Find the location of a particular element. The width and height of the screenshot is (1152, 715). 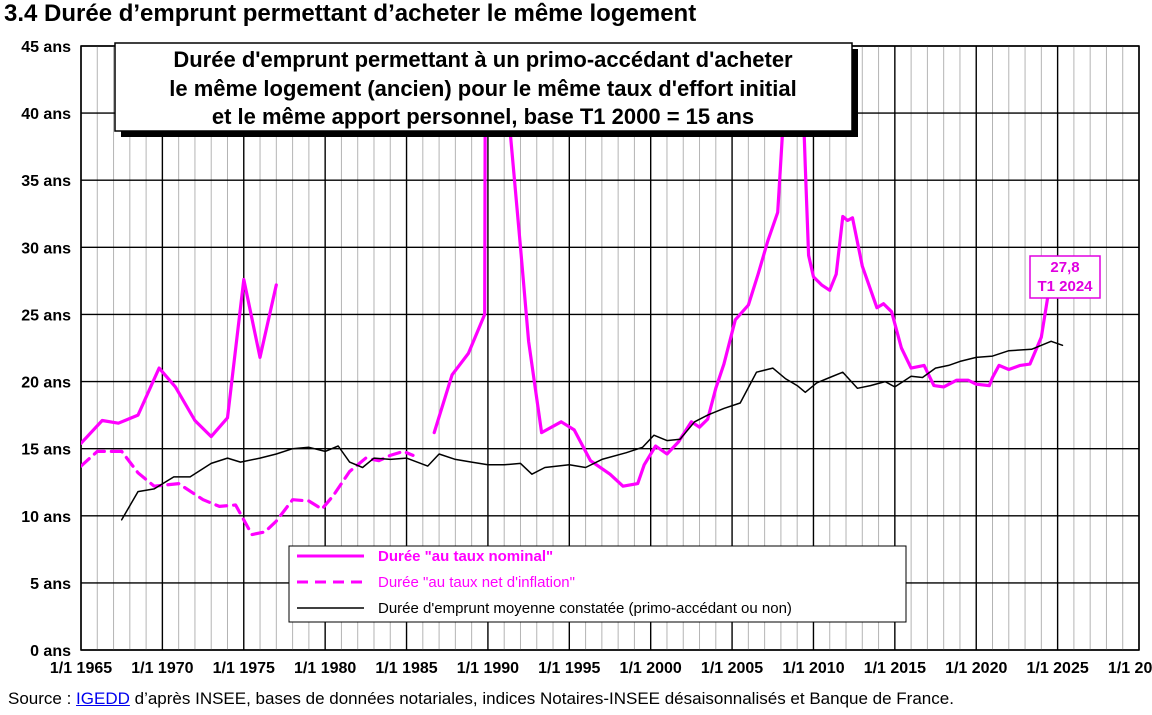

x-tick-label: 1/1 2010 is located at coordinates (813, 668).